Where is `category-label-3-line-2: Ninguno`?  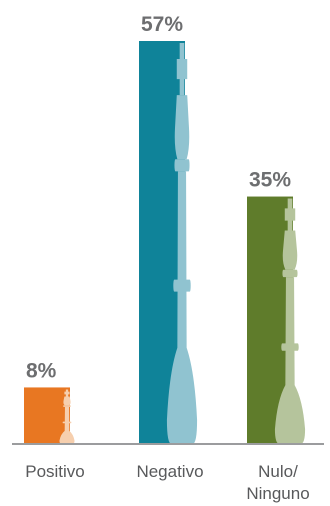
category-label-3-line-2: Ninguno is located at coordinates (277, 493).